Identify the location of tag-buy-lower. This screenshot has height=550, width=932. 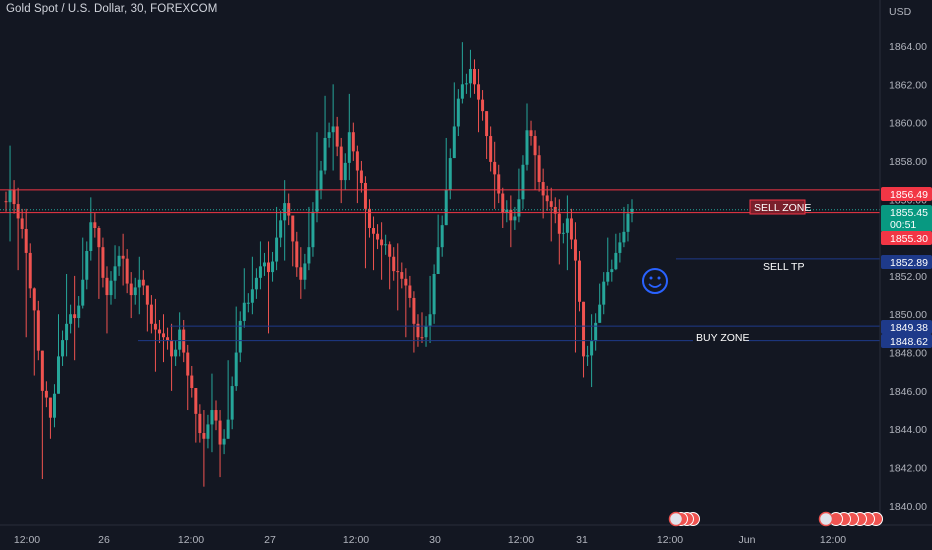
(906, 341).